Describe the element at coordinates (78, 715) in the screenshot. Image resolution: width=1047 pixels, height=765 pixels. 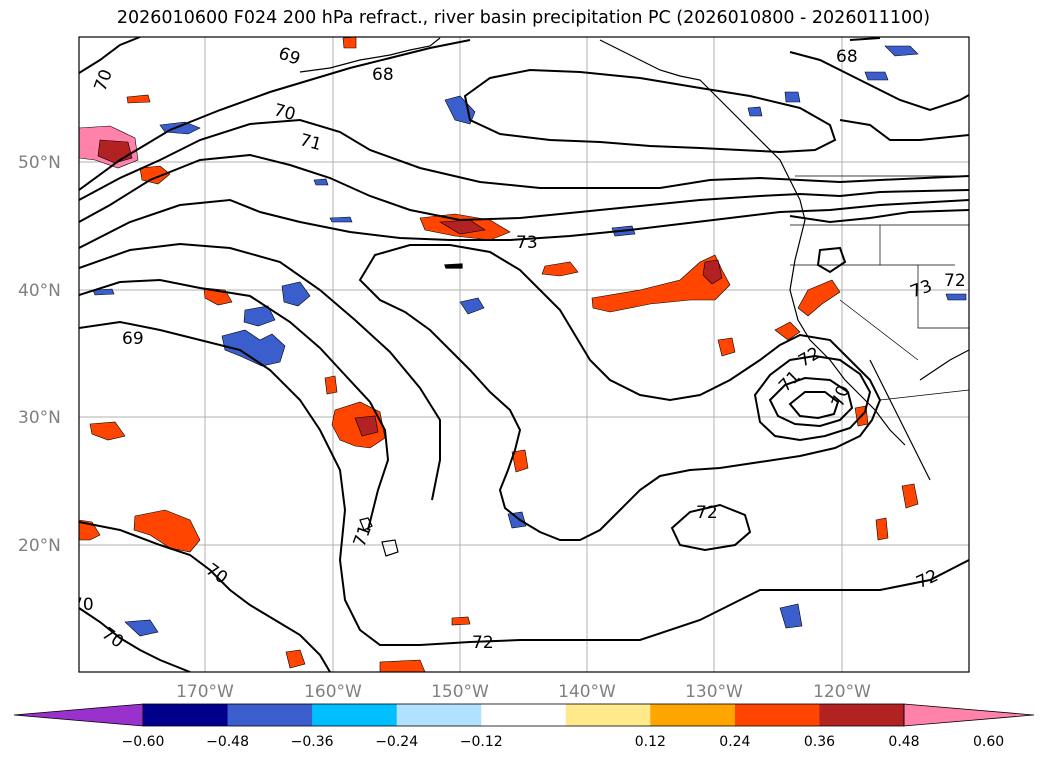
I see `colorbar-extend-min` at that location.